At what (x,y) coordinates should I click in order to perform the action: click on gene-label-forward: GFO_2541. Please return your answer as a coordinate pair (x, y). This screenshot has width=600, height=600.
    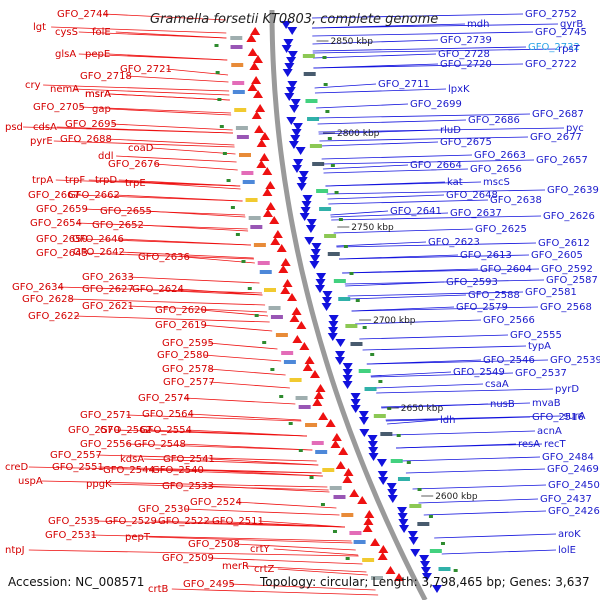
    Looking at the image, I should click on (189, 459).